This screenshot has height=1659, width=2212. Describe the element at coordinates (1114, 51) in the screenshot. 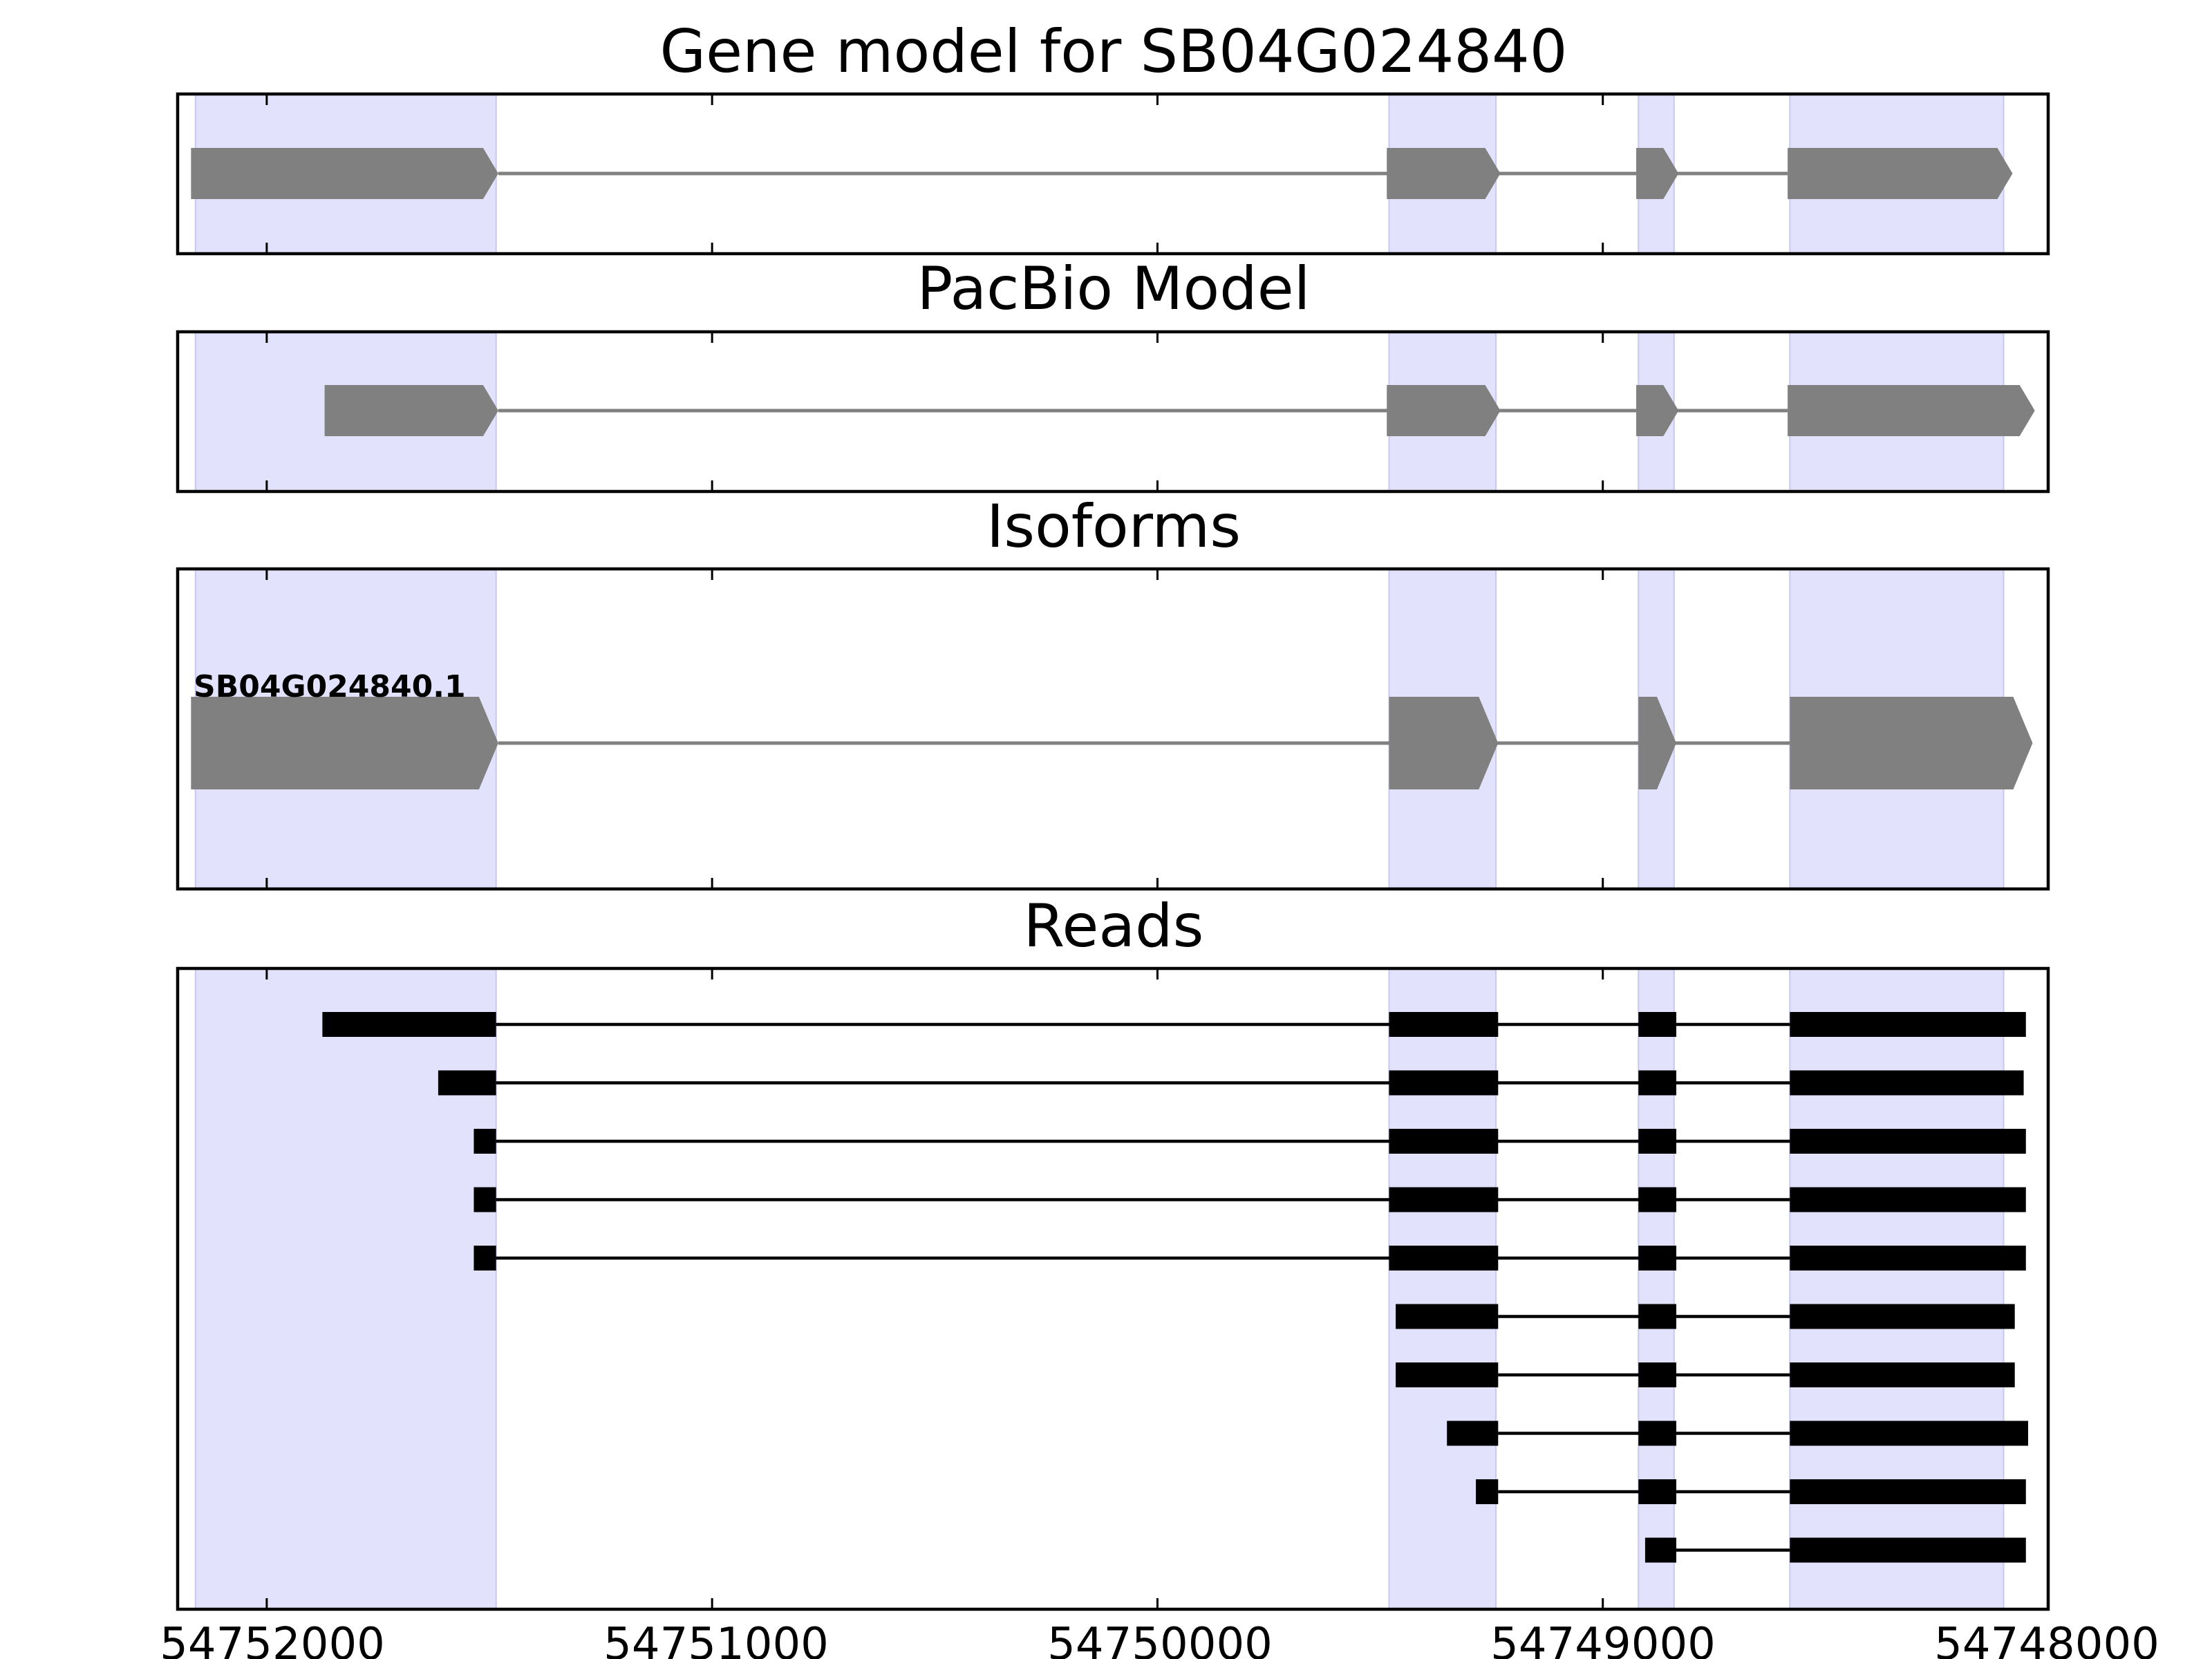

I see `gene-model-title: Gene model for SB04G024840` at that location.